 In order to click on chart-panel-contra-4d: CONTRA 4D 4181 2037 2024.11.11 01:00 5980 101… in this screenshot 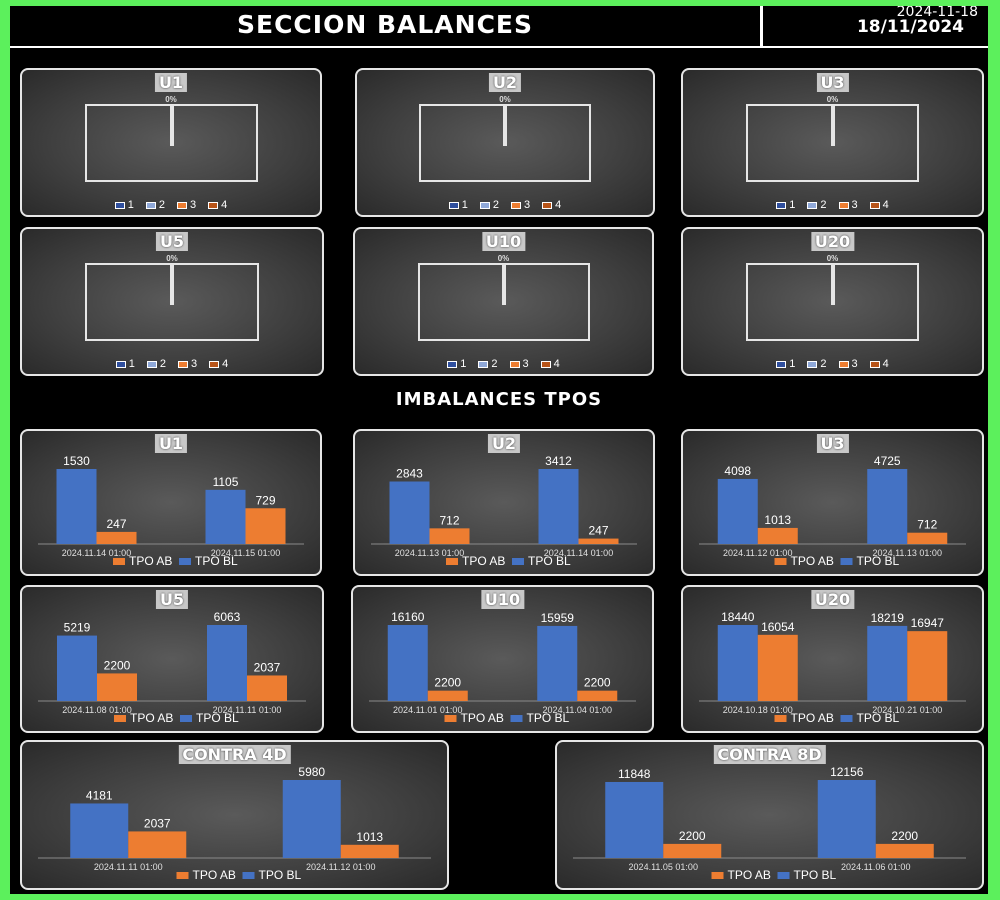, I will do `click(234, 815)`.